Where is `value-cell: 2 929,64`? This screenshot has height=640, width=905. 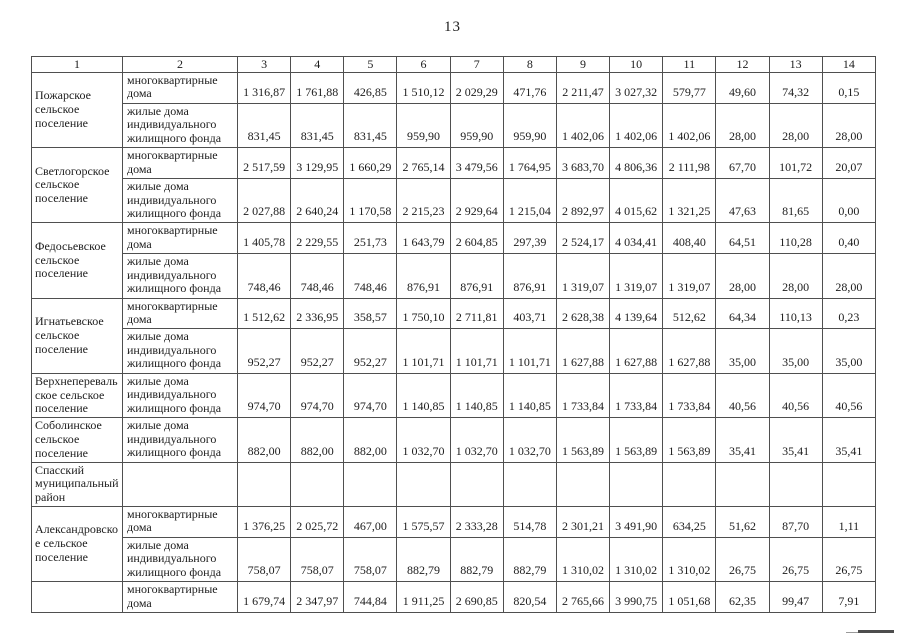 value-cell: 2 929,64 is located at coordinates (476, 201).